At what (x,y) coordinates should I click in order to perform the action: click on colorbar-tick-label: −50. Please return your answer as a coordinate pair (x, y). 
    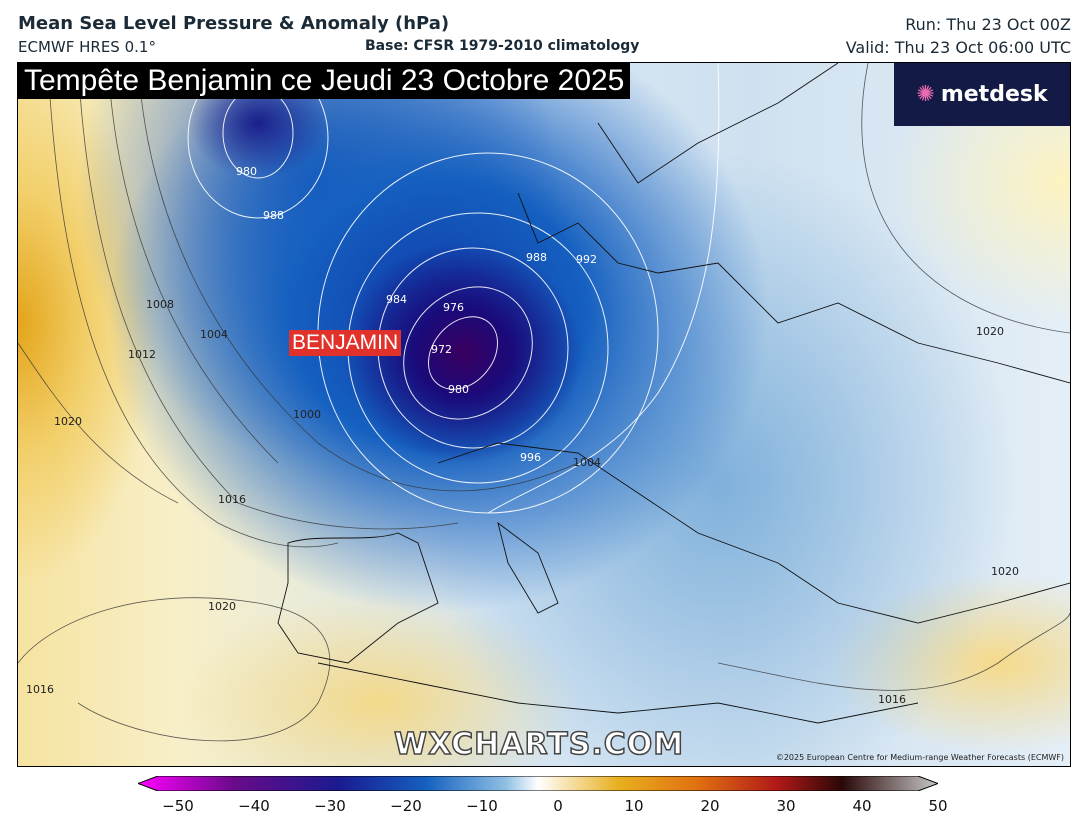
    Looking at the image, I should click on (178, 806).